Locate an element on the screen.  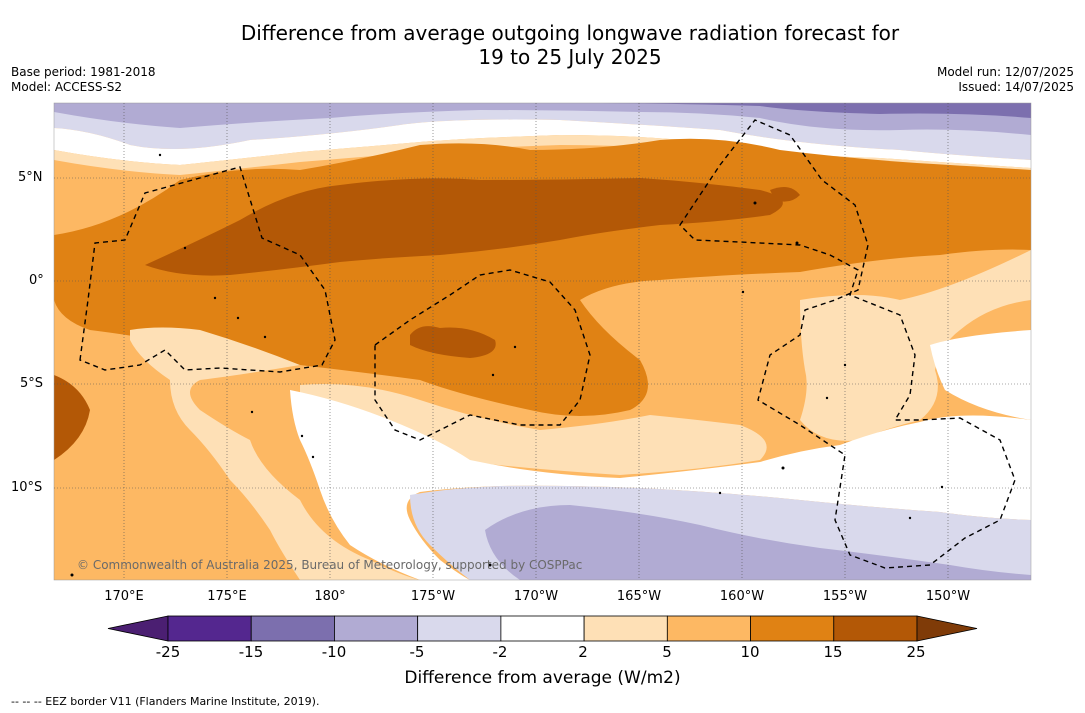
field-white-east is located at coordinates (980, 375).